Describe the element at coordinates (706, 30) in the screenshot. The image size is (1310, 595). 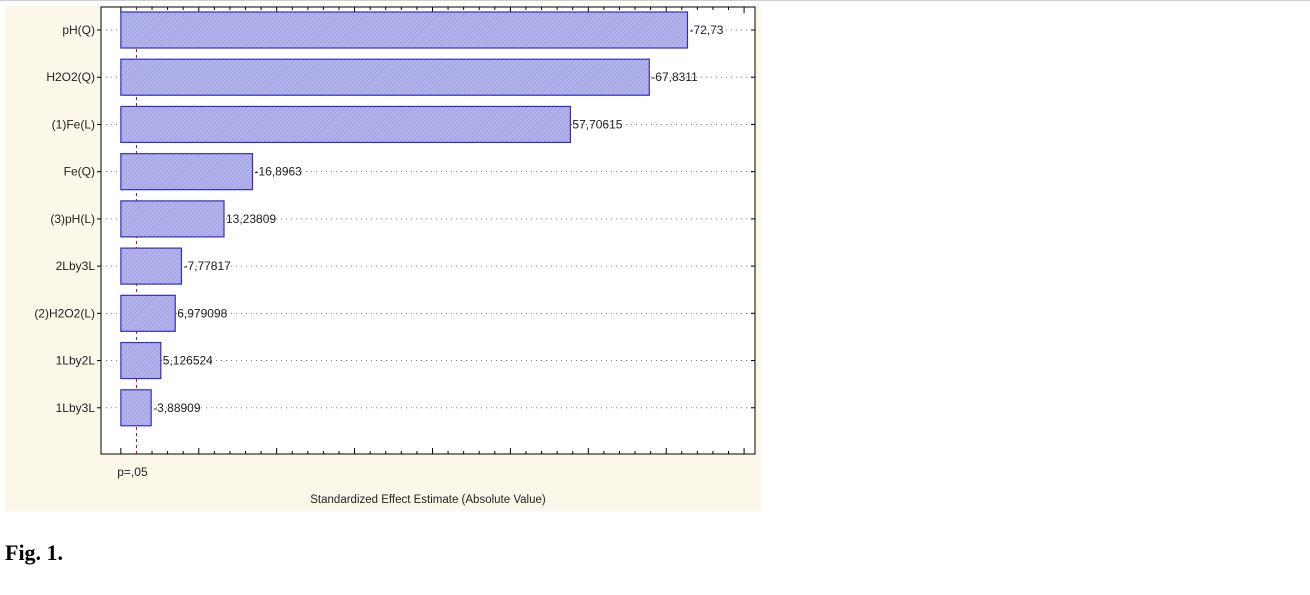
I see `bar-value-label: -72,73` at that location.